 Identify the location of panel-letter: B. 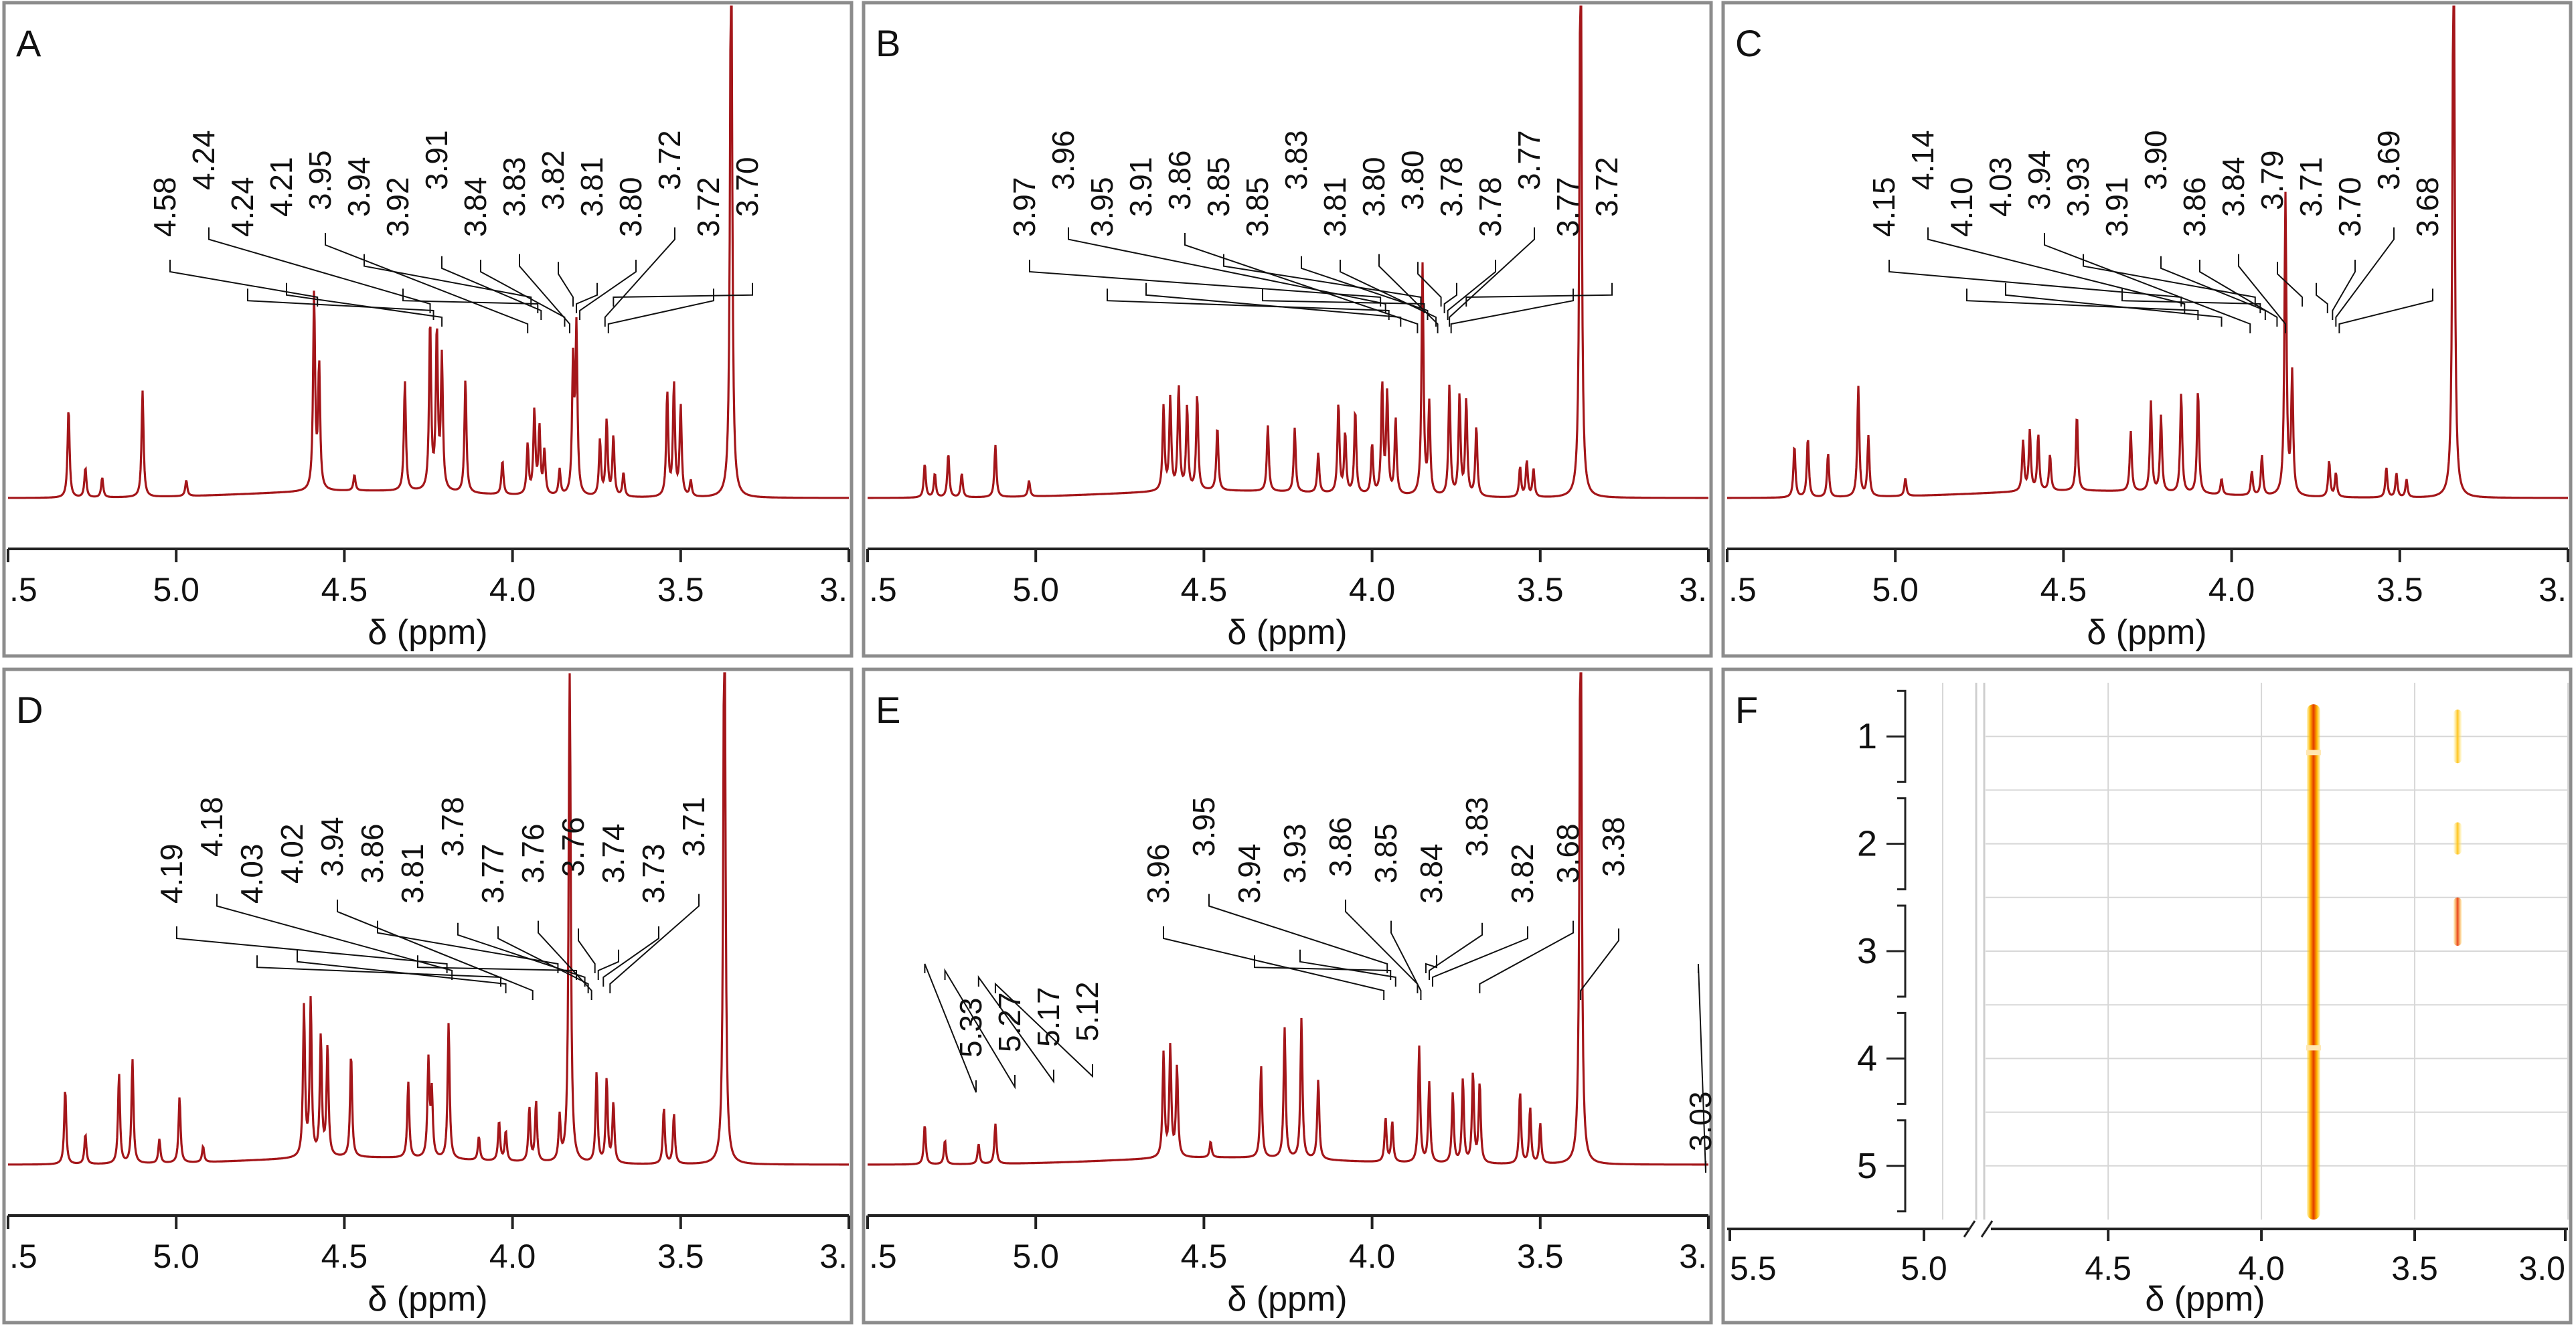
(888, 43).